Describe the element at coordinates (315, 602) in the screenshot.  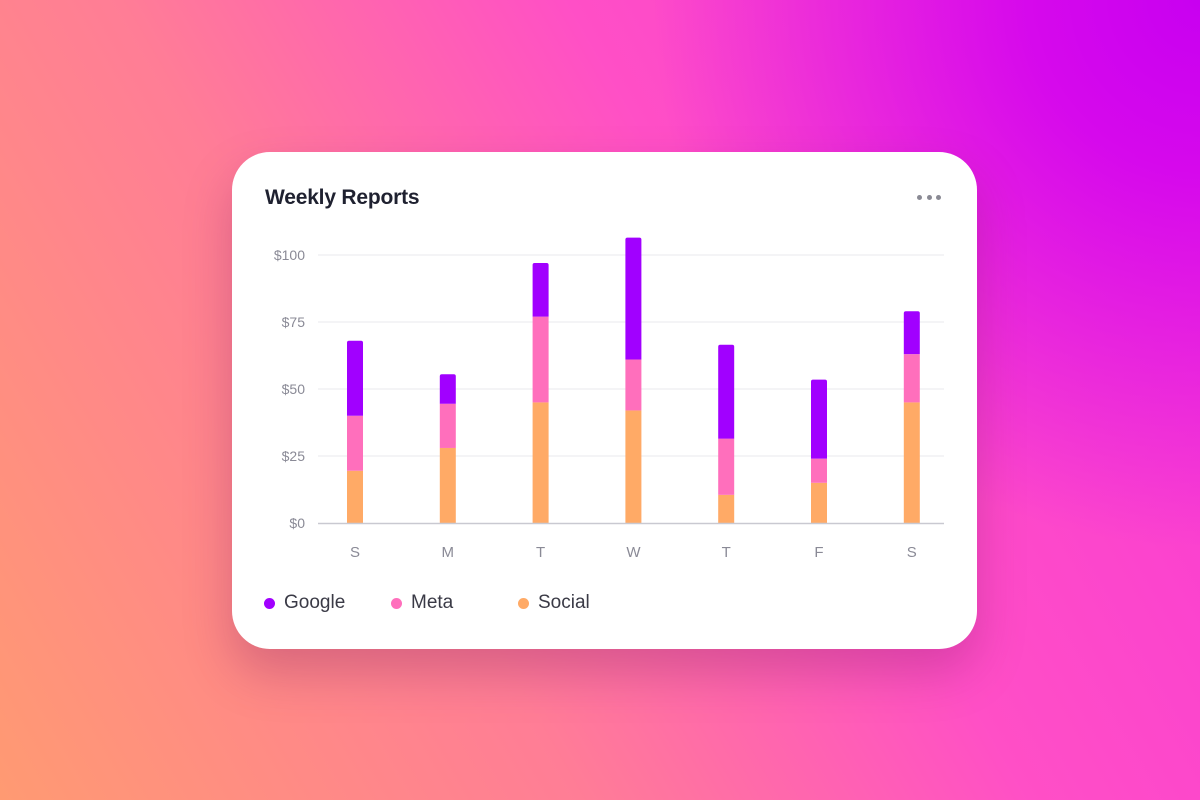
I see `legend-label-google: Google` at that location.